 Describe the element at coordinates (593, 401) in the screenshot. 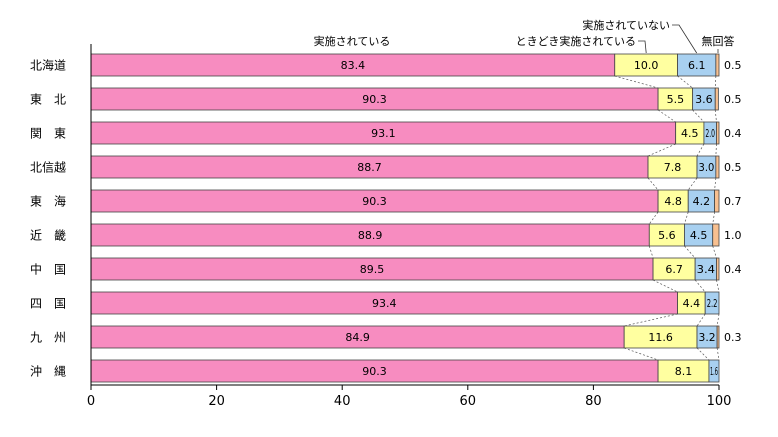

I see `x-tick-label: 80` at that location.